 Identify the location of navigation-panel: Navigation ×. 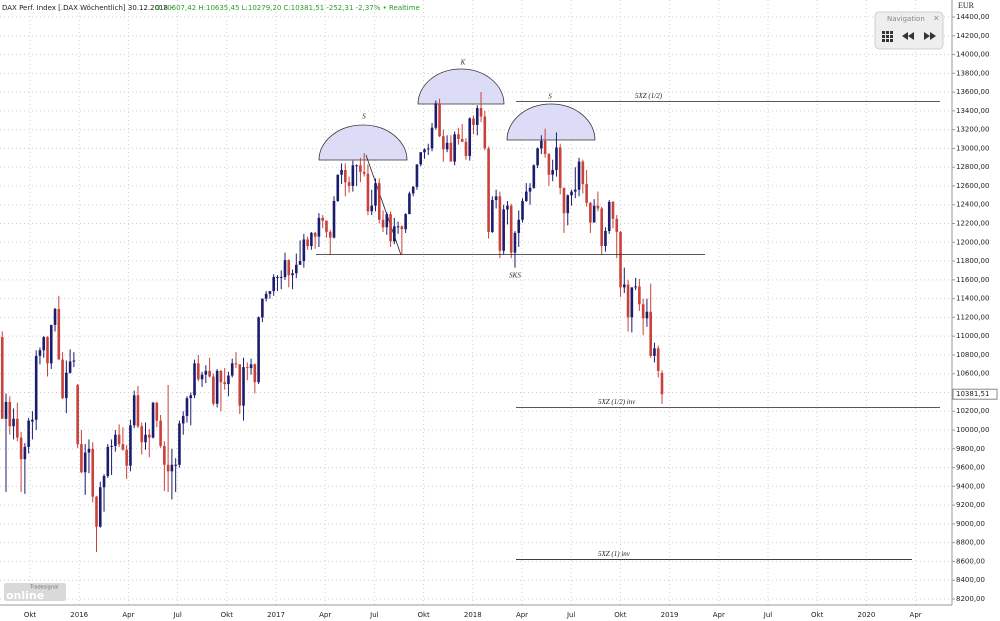
(909, 30).